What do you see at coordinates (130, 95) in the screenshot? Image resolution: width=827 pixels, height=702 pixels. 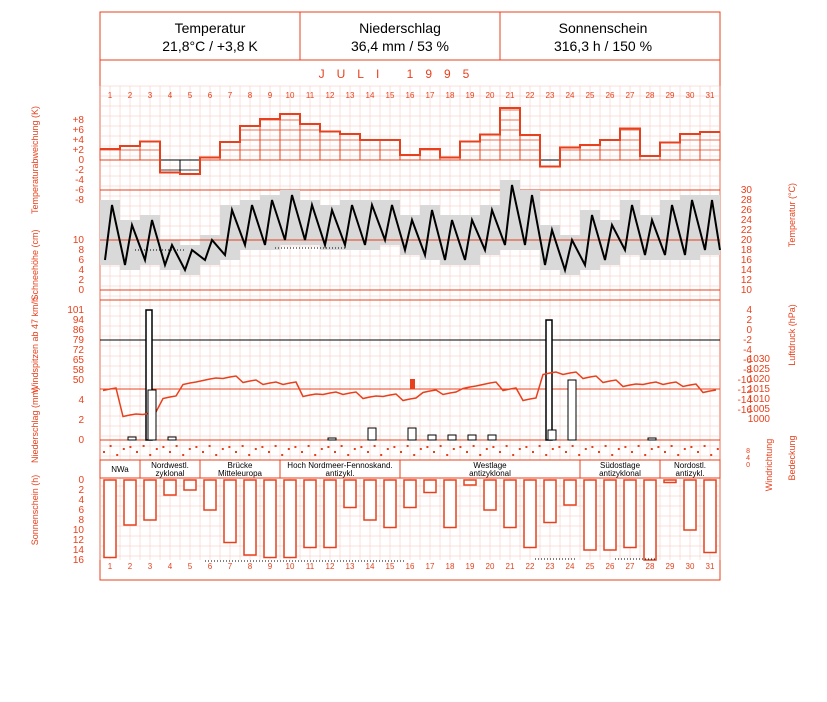 I see `day-label-top: 2` at bounding box center [130, 95].